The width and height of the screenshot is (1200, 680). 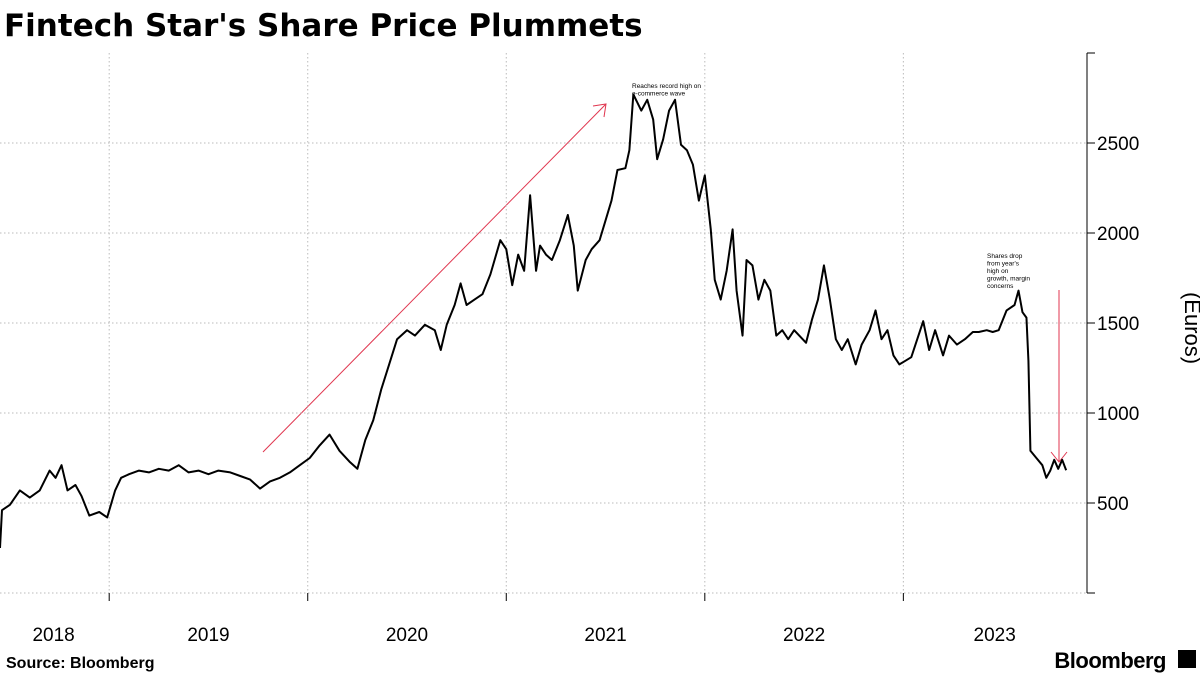 I want to click on y-tick-label: 1000, so click(x=1118, y=414).